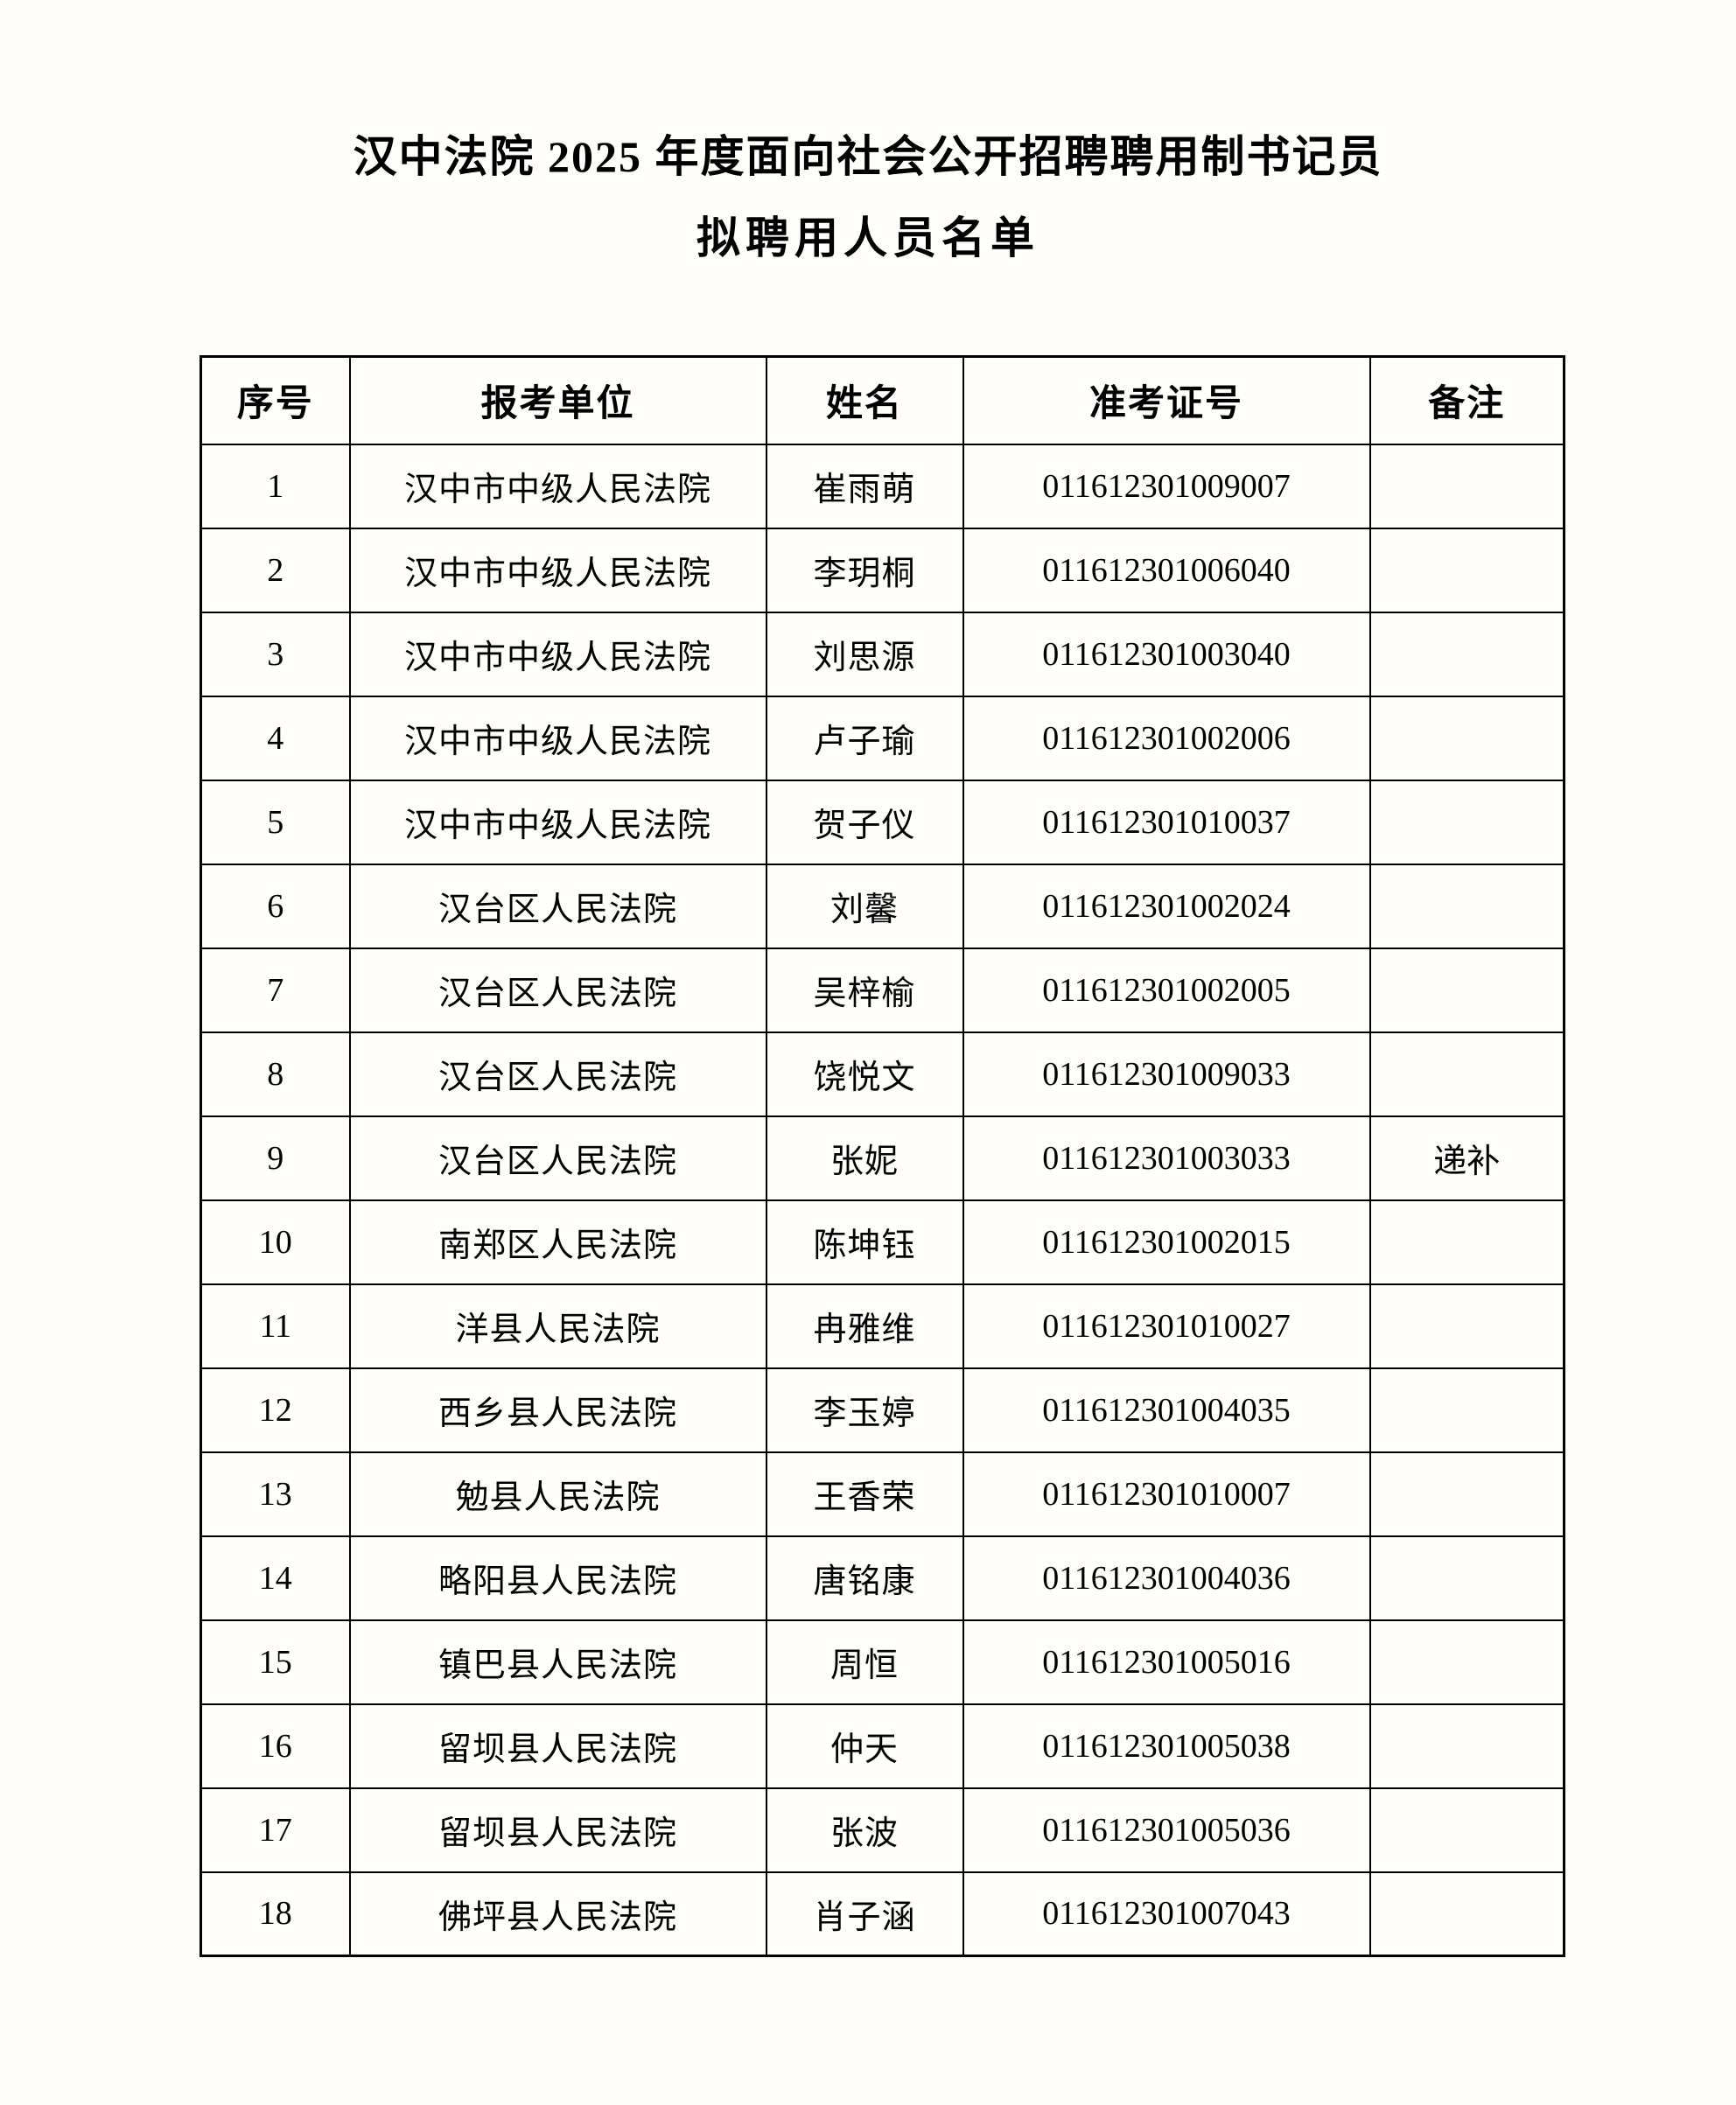 The height and width of the screenshot is (2105, 1736). Describe the element at coordinates (1166, 570) in the screenshot. I see `cell-ticket: 011612301006040` at that location.